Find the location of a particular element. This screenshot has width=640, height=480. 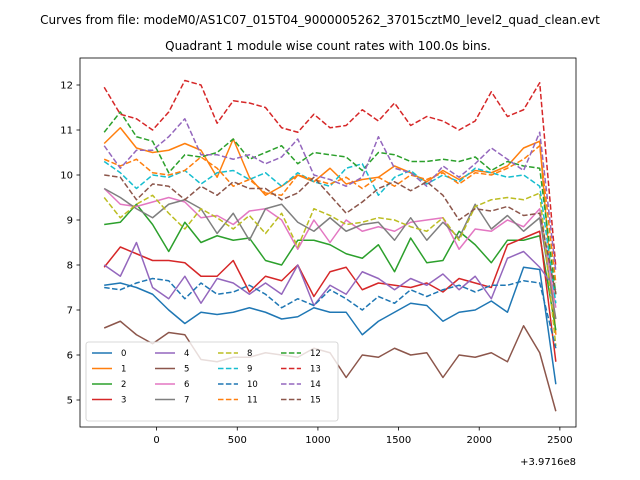

legend-label-12: 12 is located at coordinates (315, 354).